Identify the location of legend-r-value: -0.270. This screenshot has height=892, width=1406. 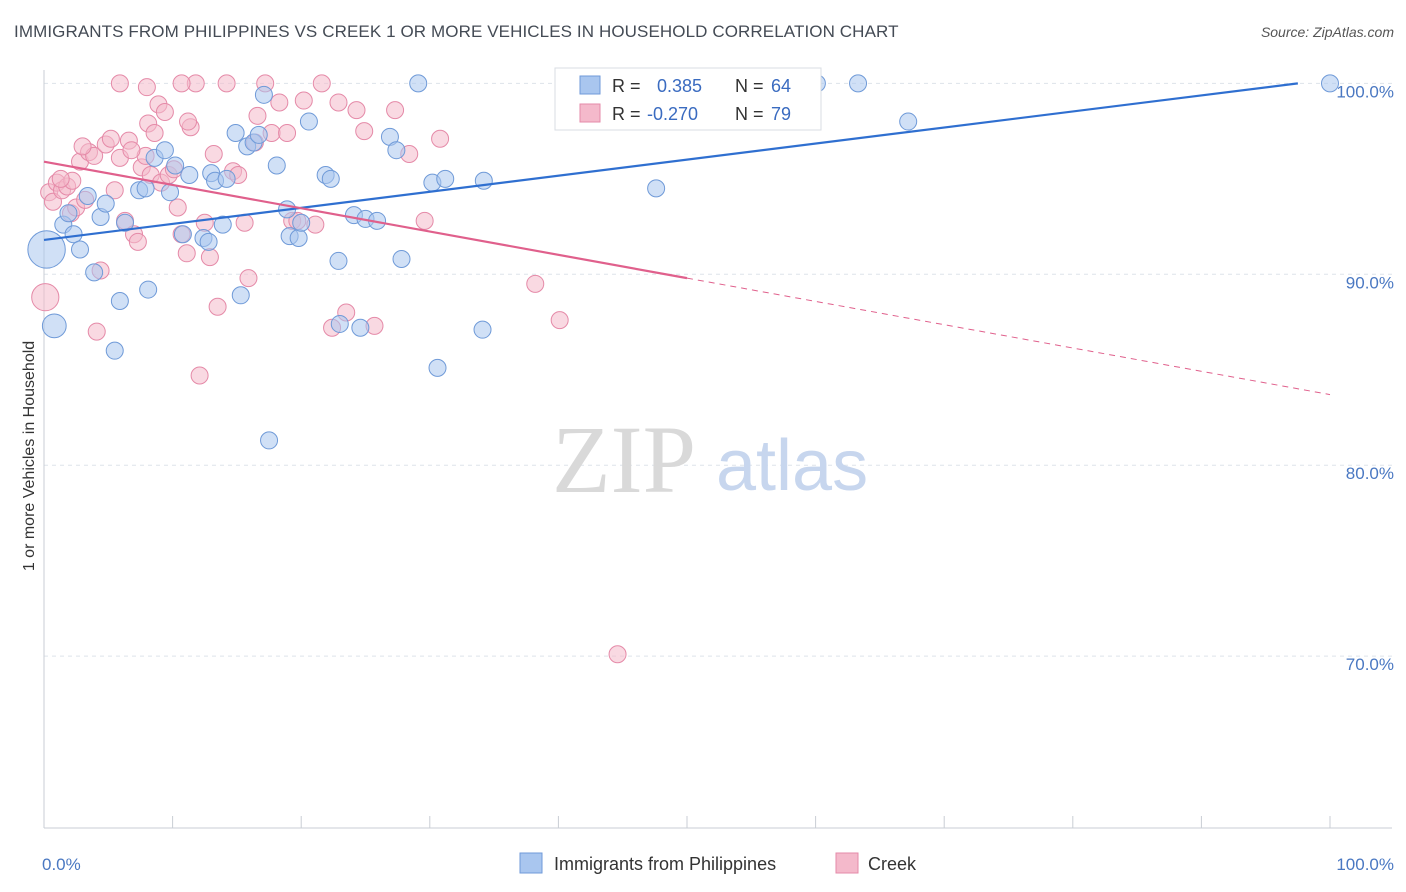
(672, 114).